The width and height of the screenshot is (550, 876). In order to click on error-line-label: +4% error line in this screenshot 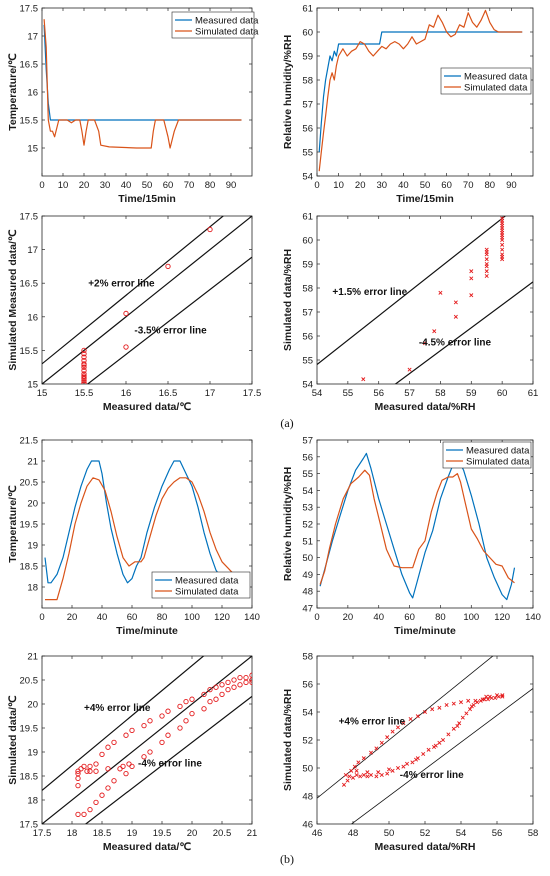, I will do `click(372, 722)`.